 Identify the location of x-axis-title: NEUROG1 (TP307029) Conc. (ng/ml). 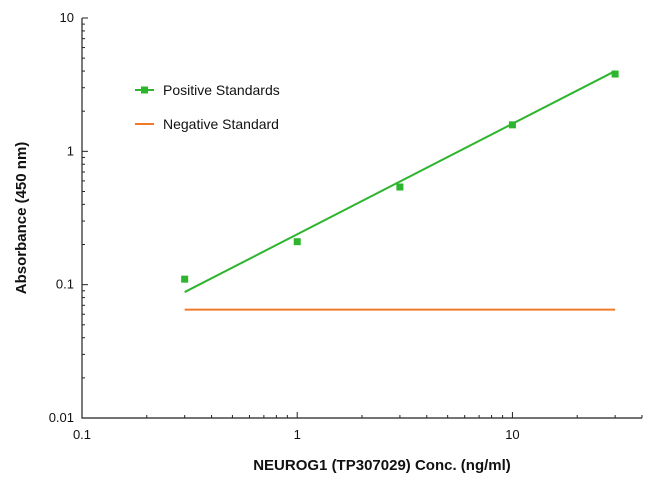
(382, 465).